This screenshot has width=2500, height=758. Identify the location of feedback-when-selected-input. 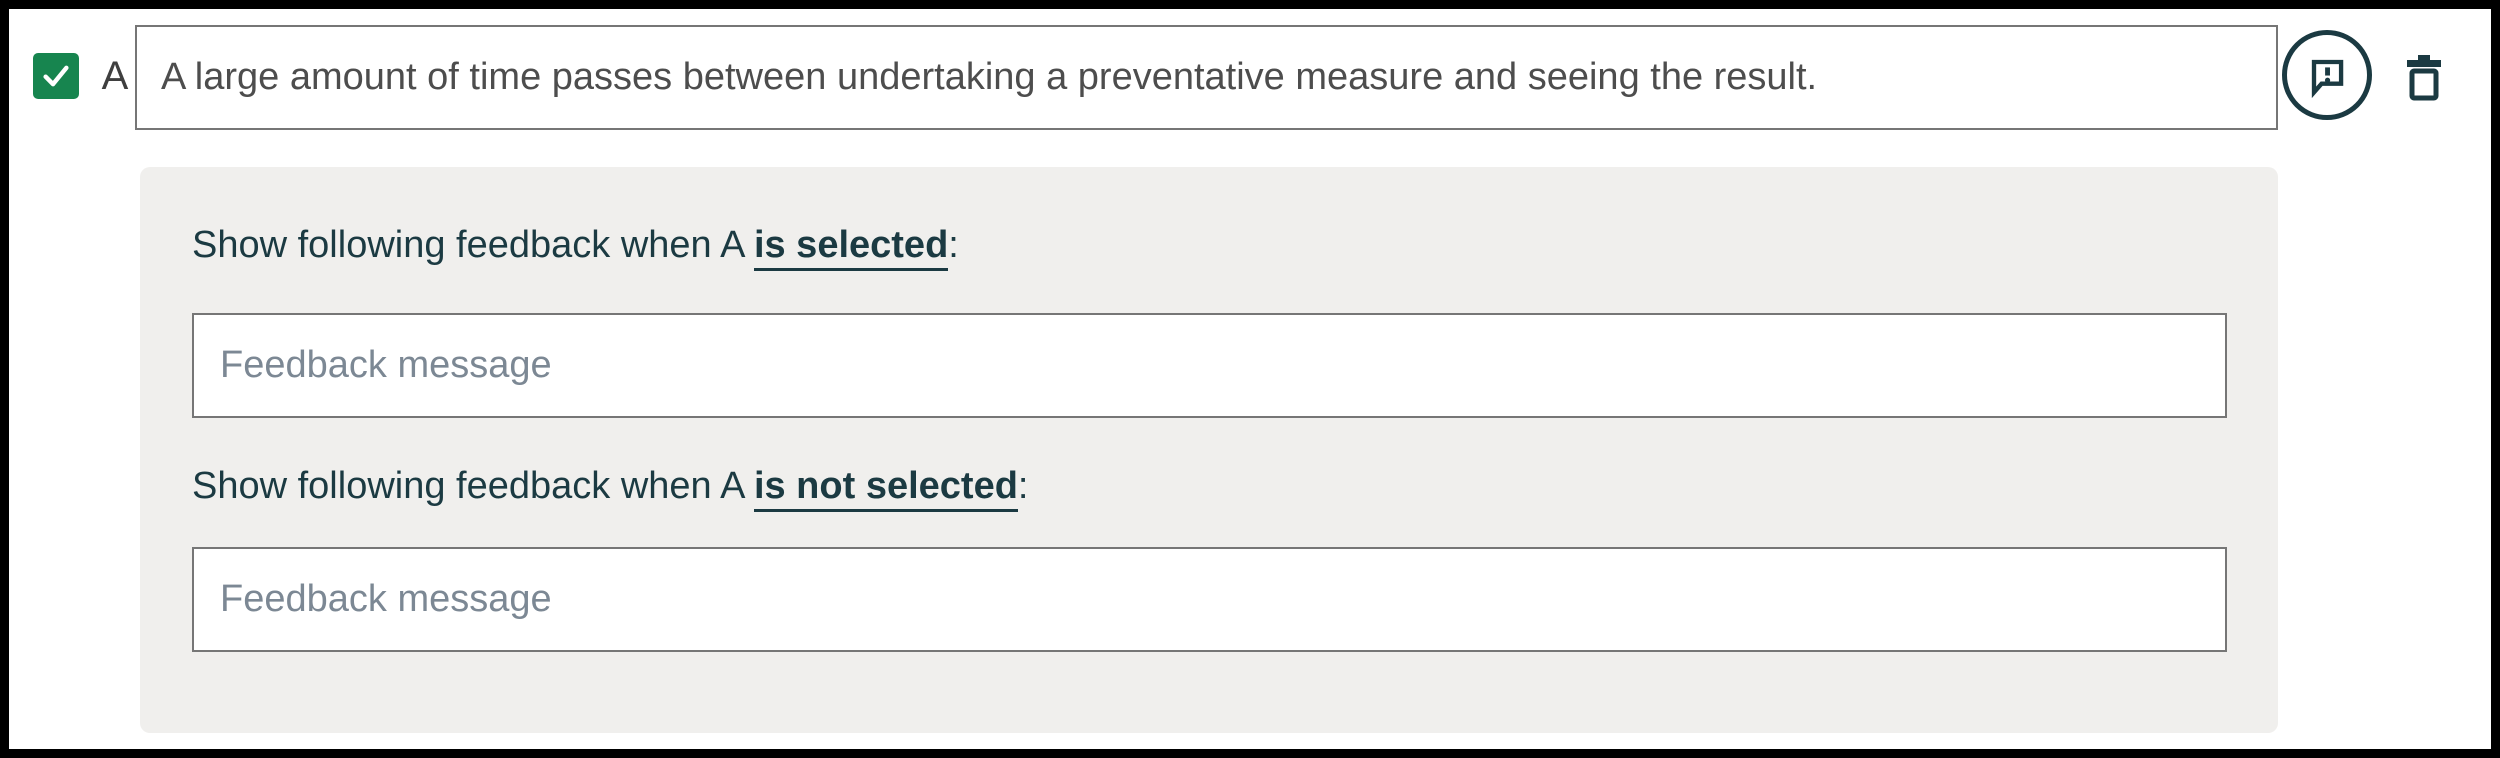
(1209, 365).